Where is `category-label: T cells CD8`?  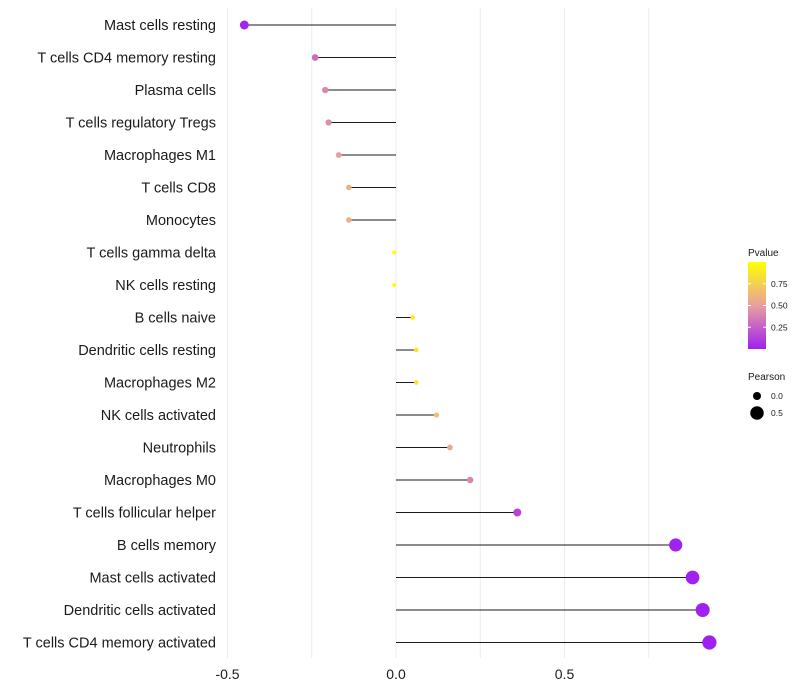
category-label: T cells CD8 is located at coordinates (178, 189).